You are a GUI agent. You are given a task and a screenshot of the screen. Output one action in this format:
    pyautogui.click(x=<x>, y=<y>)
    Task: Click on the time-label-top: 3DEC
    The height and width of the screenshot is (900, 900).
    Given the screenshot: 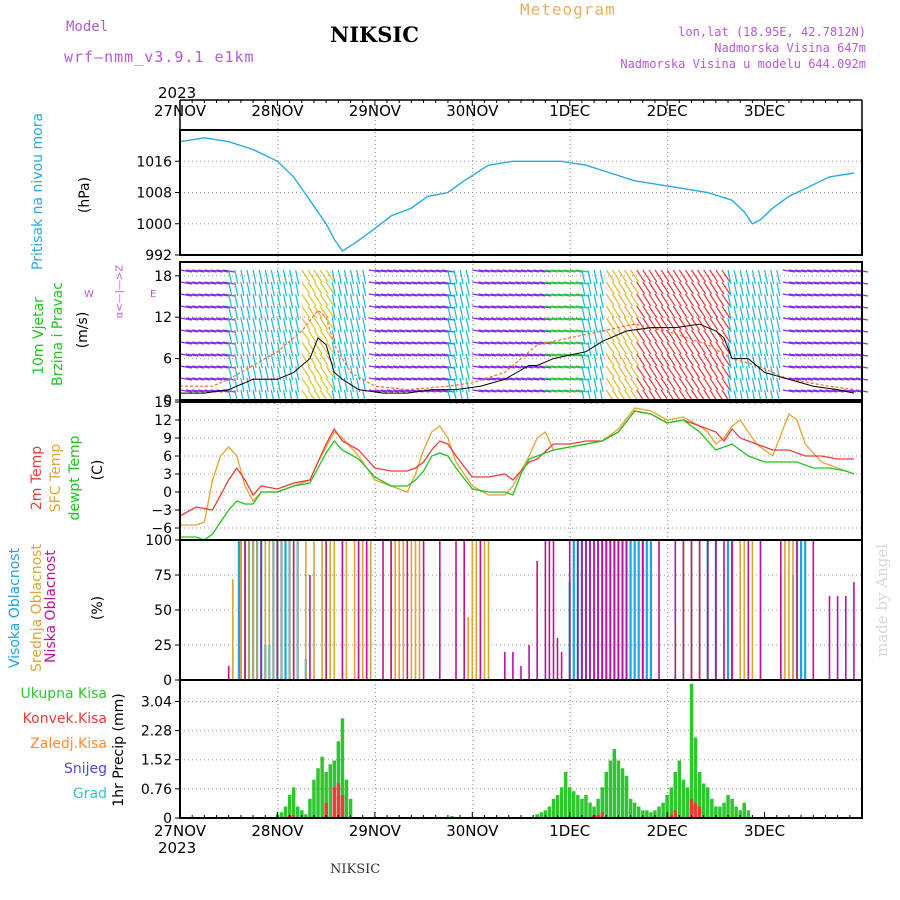 What is the action you would take?
    pyautogui.click(x=764, y=111)
    